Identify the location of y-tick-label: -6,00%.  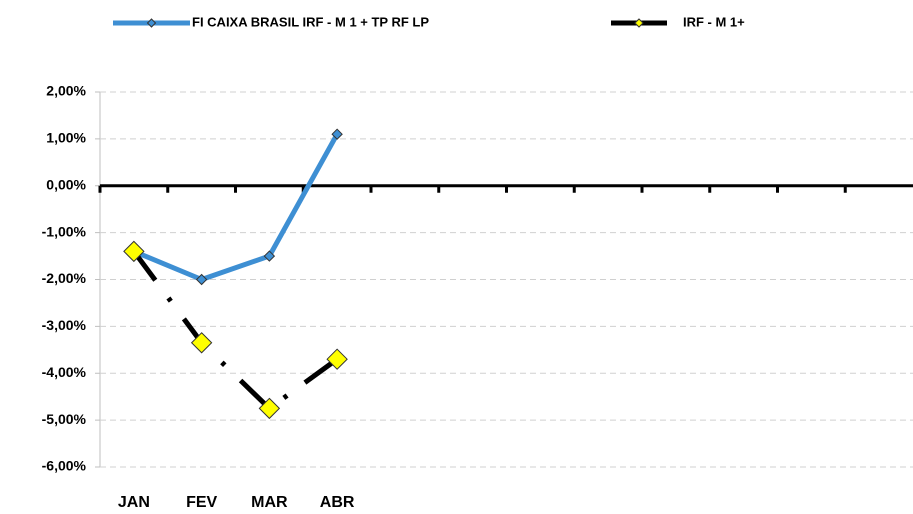
(64, 466).